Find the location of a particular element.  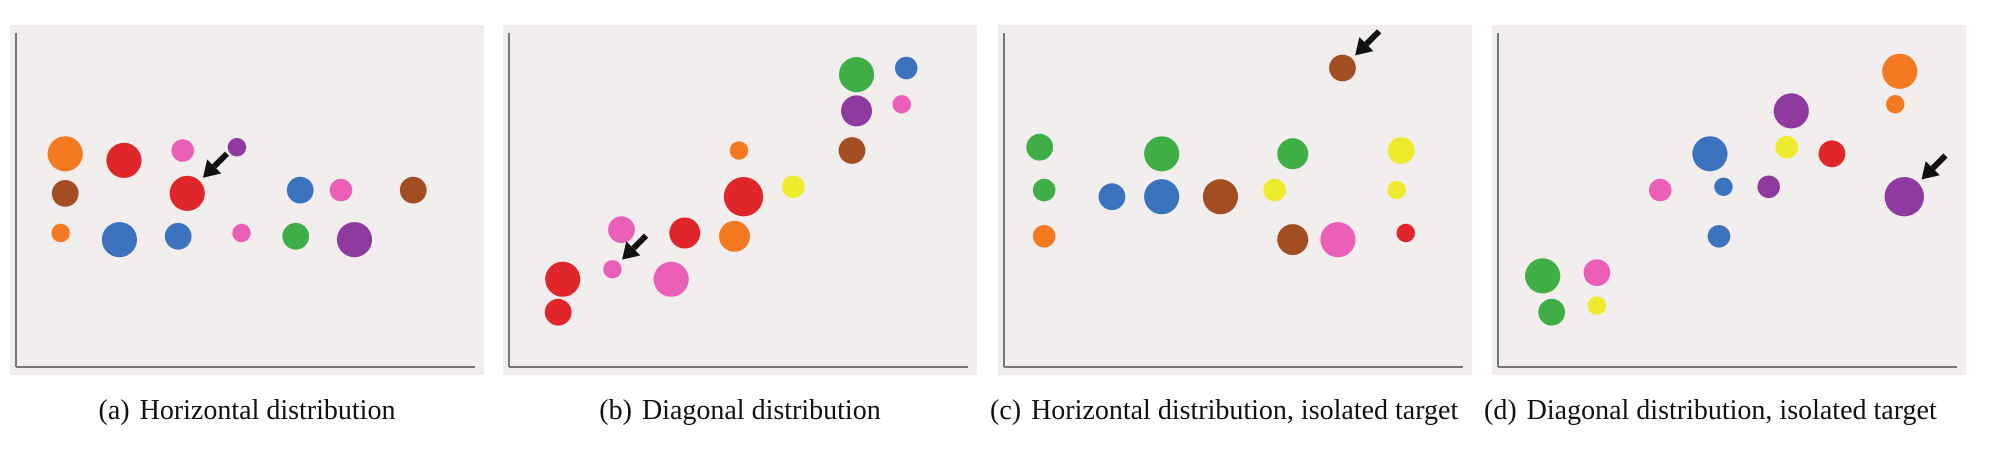

caption-text: Horizontal distribution, isolated target is located at coordinates (1245, 410).